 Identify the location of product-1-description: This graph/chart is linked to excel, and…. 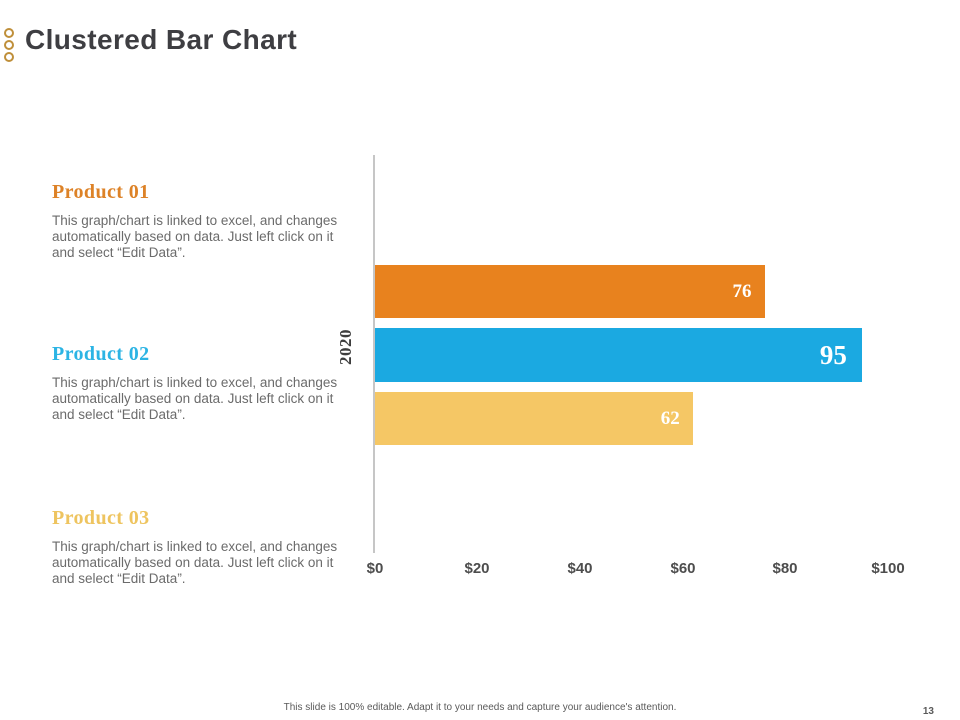
(195, 236).